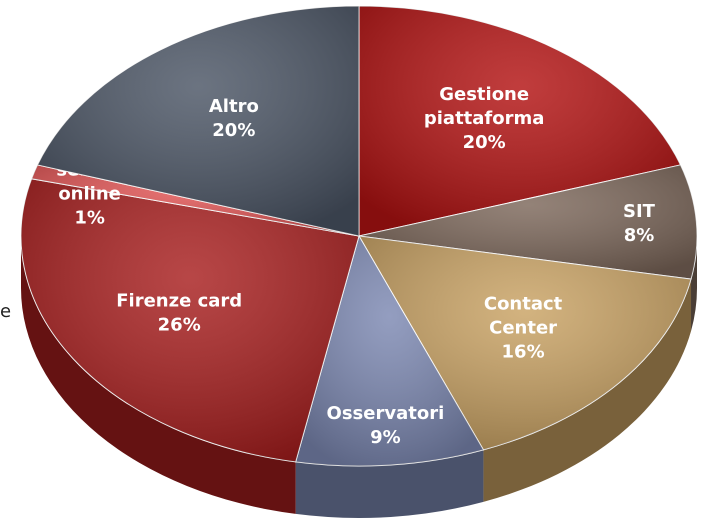 Image resolution: width=702 pixels, height=522 pixels. Describe the element at coordinates (484, 94) in the screenshot. I see `slice-label-line: Gestione` at that location.